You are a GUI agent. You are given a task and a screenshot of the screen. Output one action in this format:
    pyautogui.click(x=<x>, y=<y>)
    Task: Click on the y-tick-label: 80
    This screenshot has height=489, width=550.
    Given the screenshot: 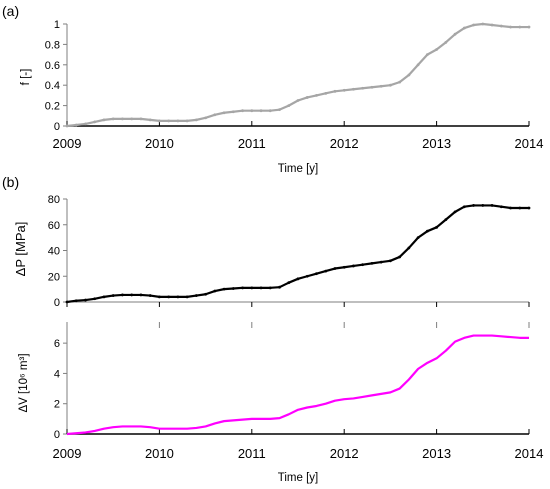 What is the action you would take?
    pyautogui.click(x=54, y=200)
    